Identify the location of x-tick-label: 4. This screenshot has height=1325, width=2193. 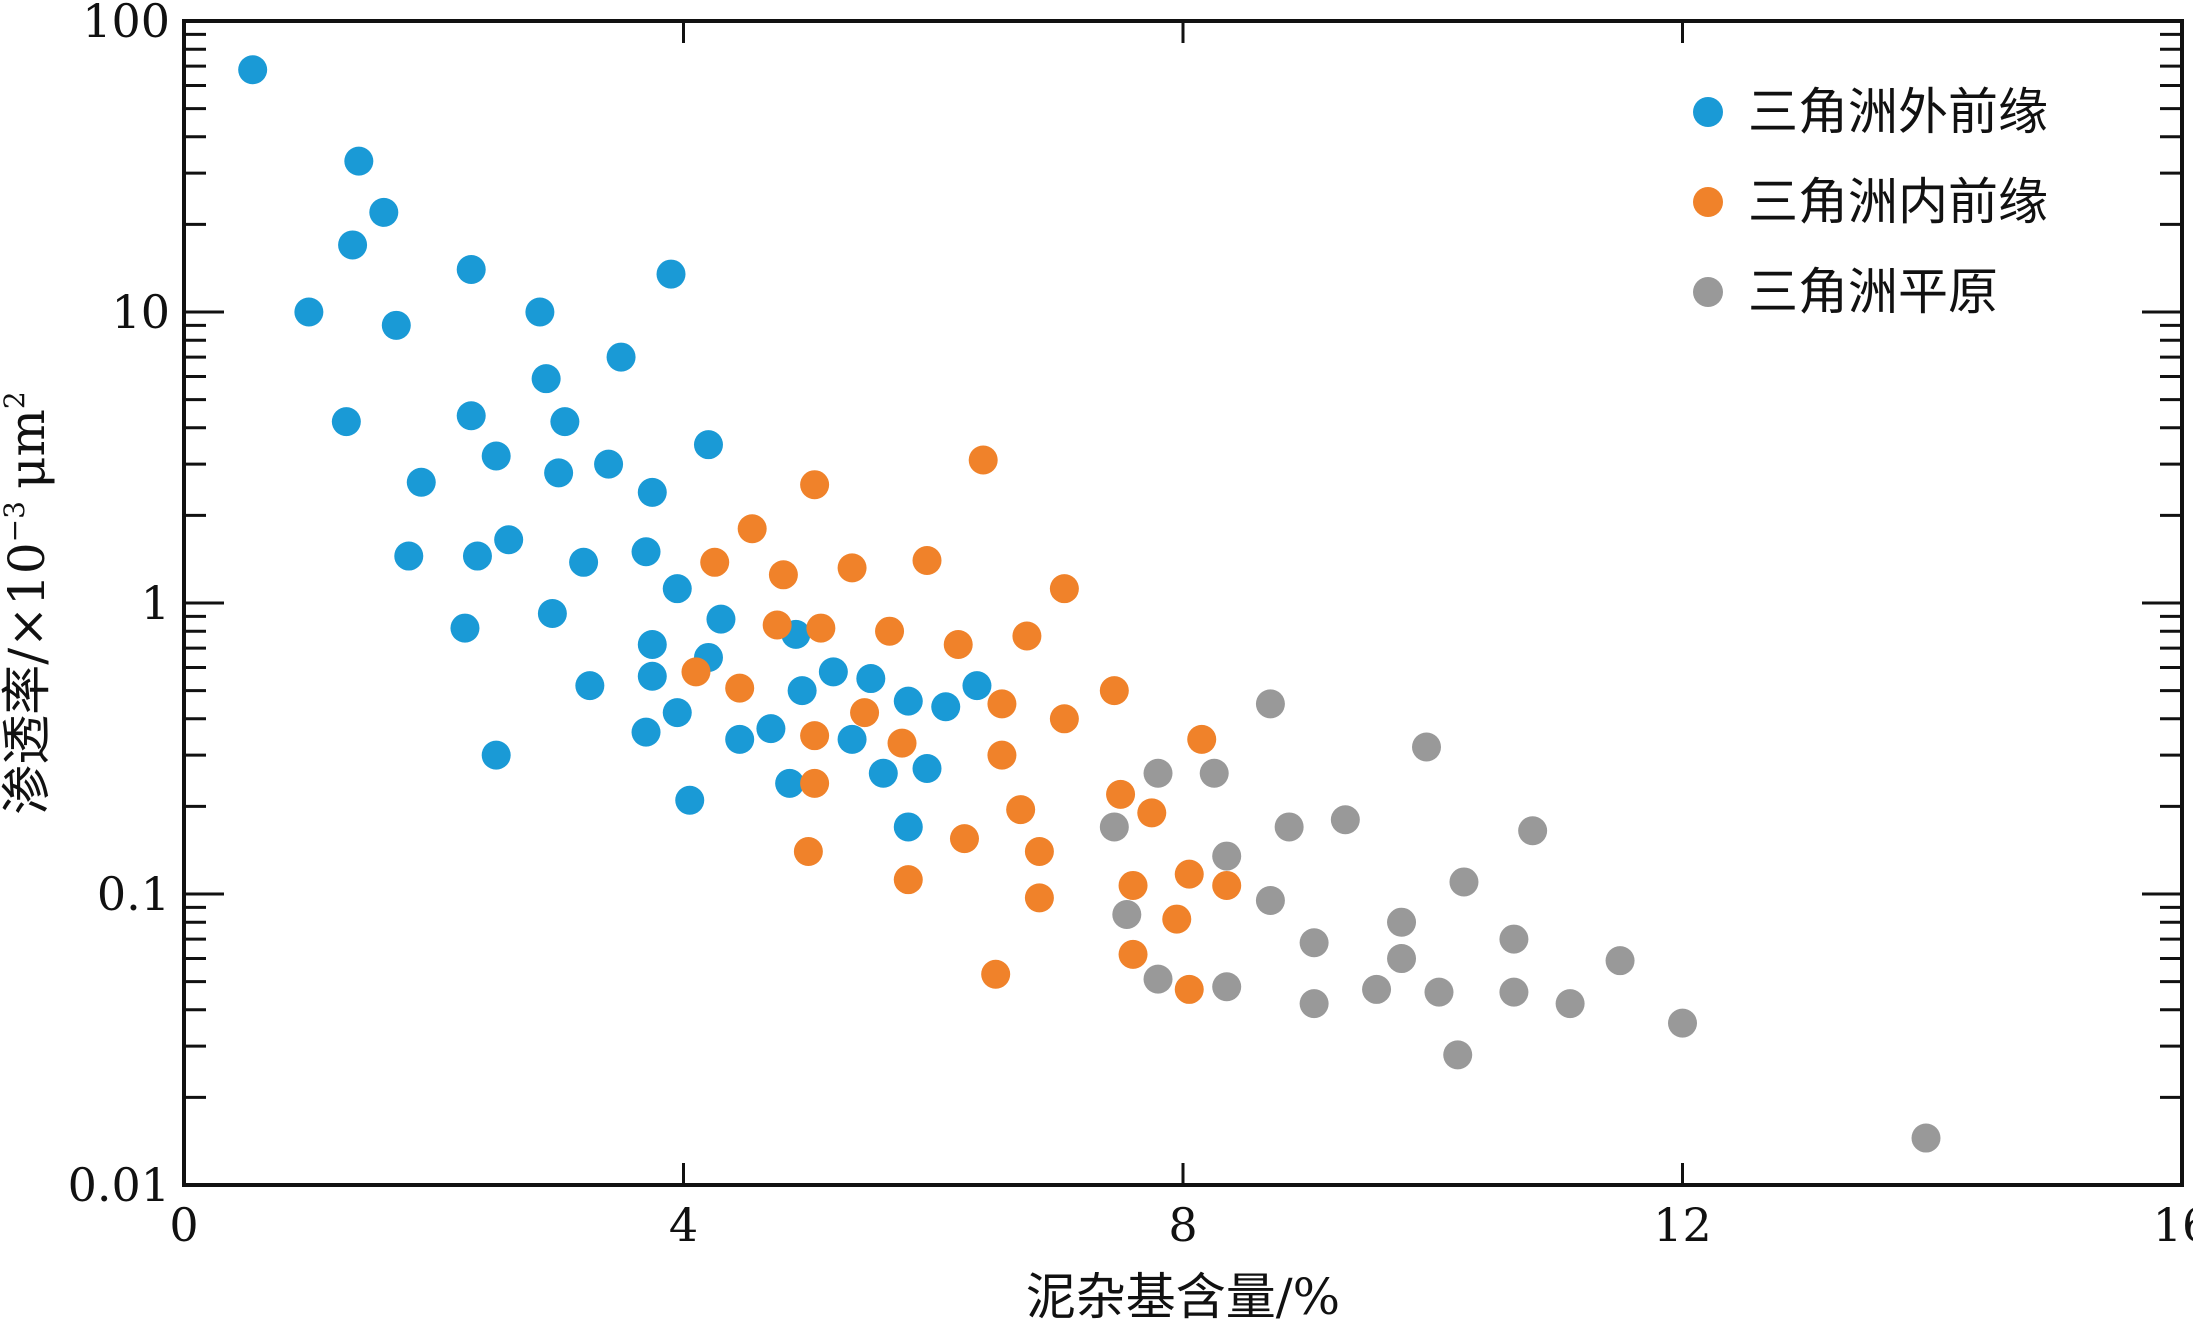
(683, 1225).